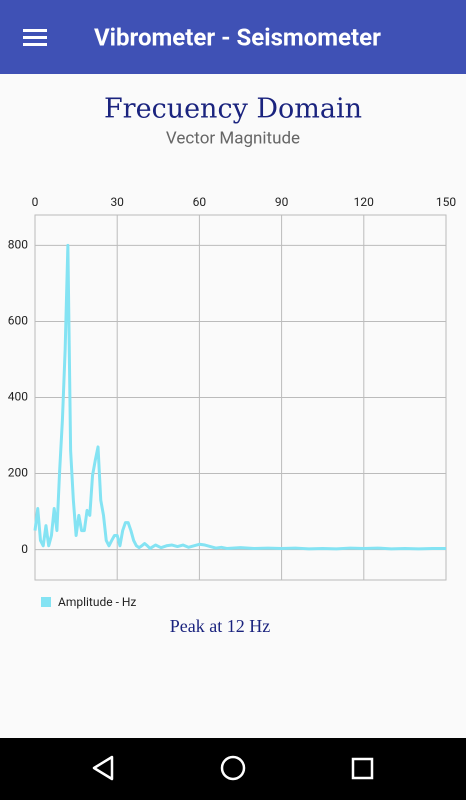  I want to click on legend-swatch, so click(46, 602).